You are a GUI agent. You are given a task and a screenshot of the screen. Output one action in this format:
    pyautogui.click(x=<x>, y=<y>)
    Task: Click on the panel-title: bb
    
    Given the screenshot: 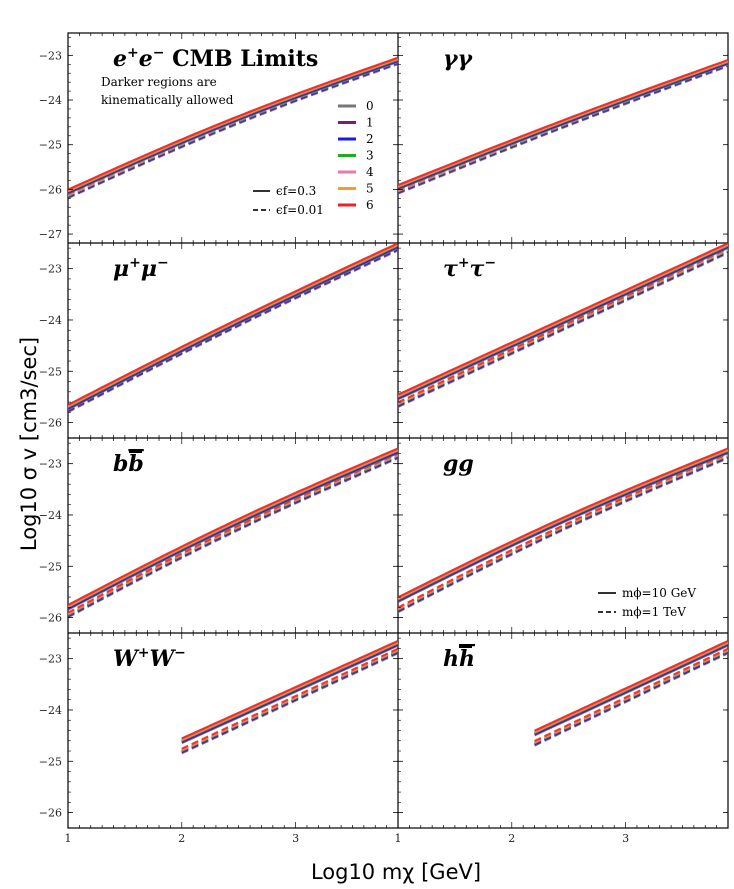 What is the action you would take?
    pyautogui.click(x=128, y=464)
    